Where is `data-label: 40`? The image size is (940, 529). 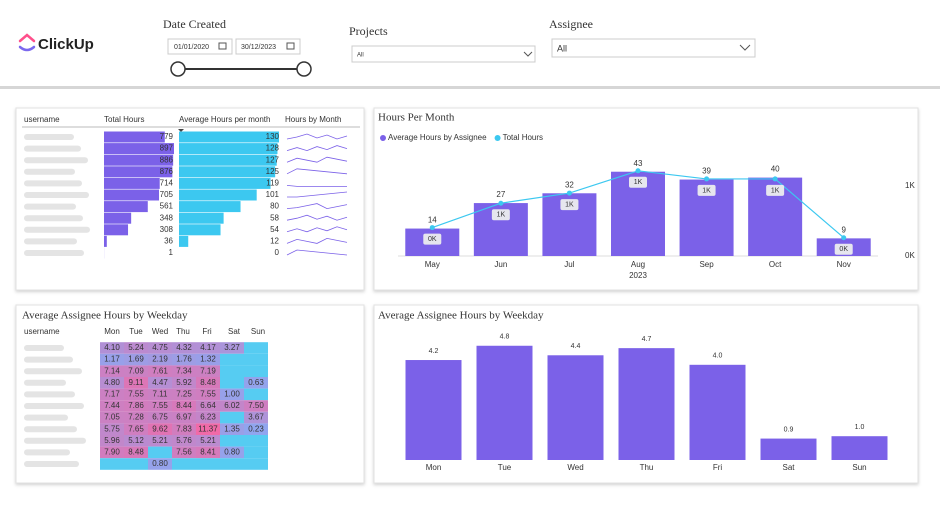
data-label: 40 is located at coordinates (775, 169).